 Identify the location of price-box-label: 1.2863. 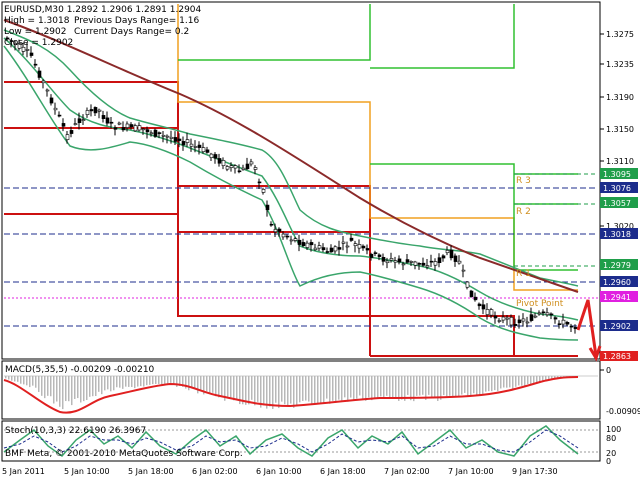
(617, 356).